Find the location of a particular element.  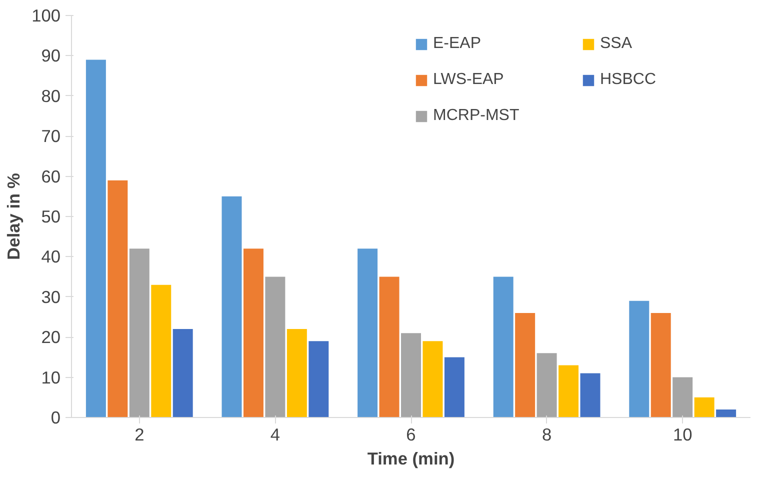

legend-label: E-EAP is located at coordinates (457, 44).